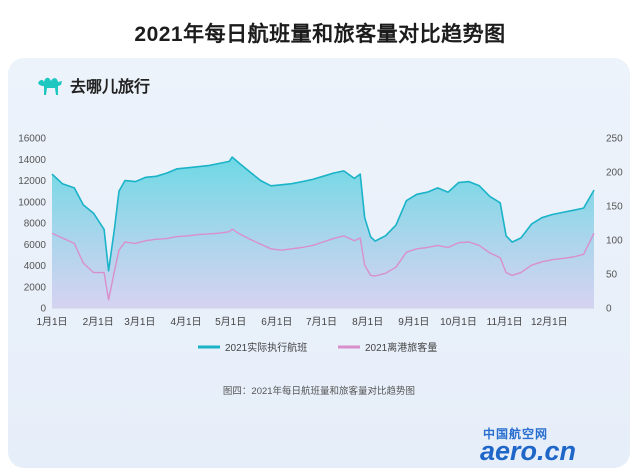  Describe the element at coordinates (614, 207) in the screenshot. I see `y-right-tick-label: 150` at that location.